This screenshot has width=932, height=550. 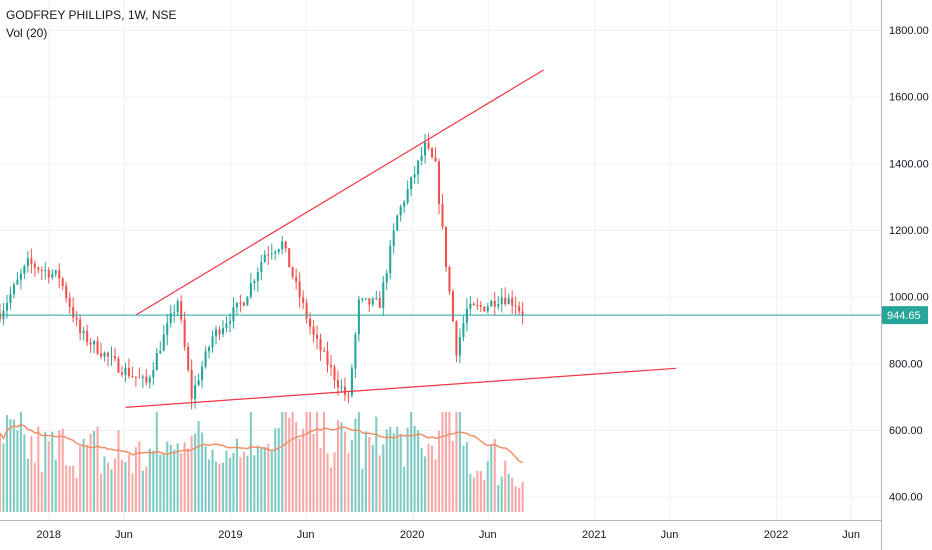 What do you see at coordinates (909, 298) in the screenshot?
I see `y-tick-label: 1000.00` at bounding box center [909, 298].